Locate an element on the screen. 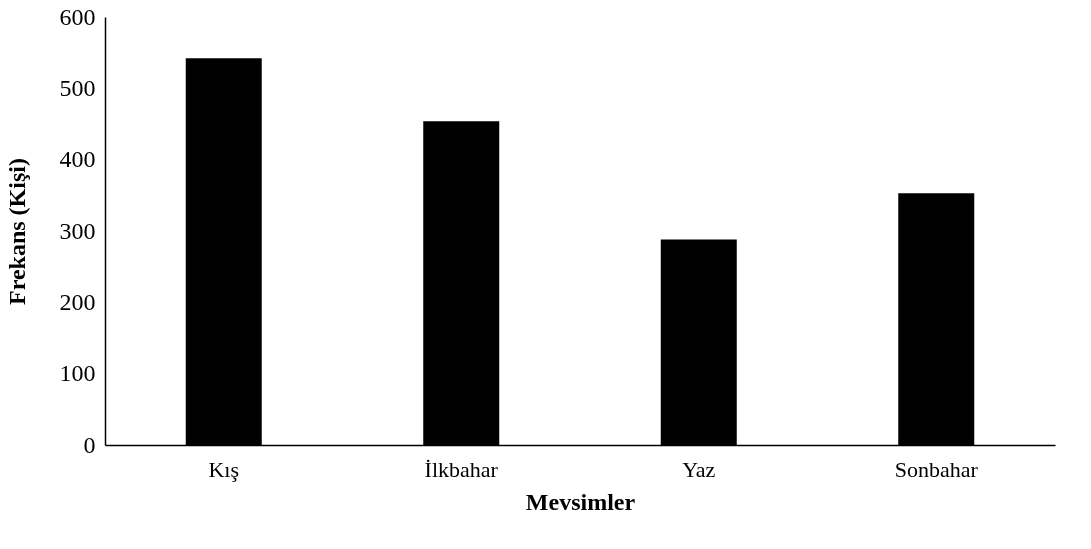 Image resolution: width=1091 pixels, height=549 pixels. y-tick-label: 300 is located at coordinates (77, 230).